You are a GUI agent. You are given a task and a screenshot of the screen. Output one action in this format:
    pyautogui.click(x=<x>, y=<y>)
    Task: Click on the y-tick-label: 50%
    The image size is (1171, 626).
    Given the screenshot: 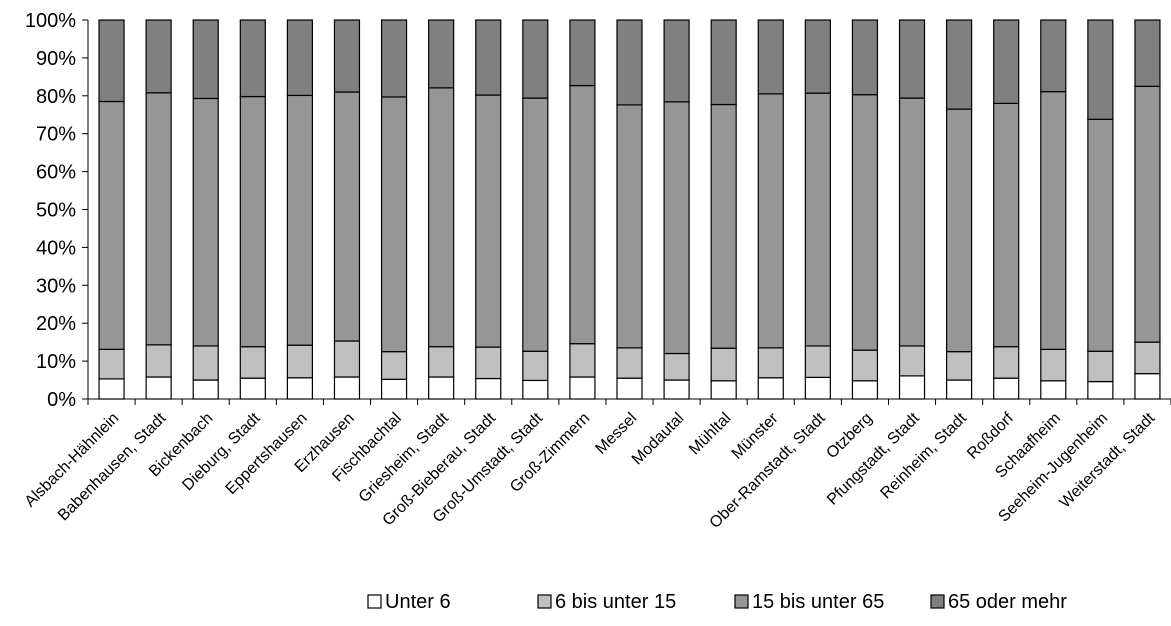 What is the action you would take?
    pyautogui.click(x=56, y=211)
    